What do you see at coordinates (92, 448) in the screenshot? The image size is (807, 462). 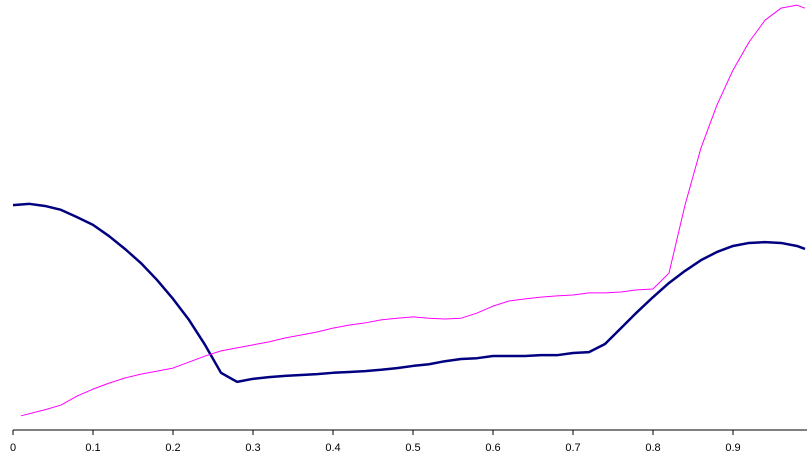 I see `x-tick-label: 0.1` at bounding box center [92, 448].